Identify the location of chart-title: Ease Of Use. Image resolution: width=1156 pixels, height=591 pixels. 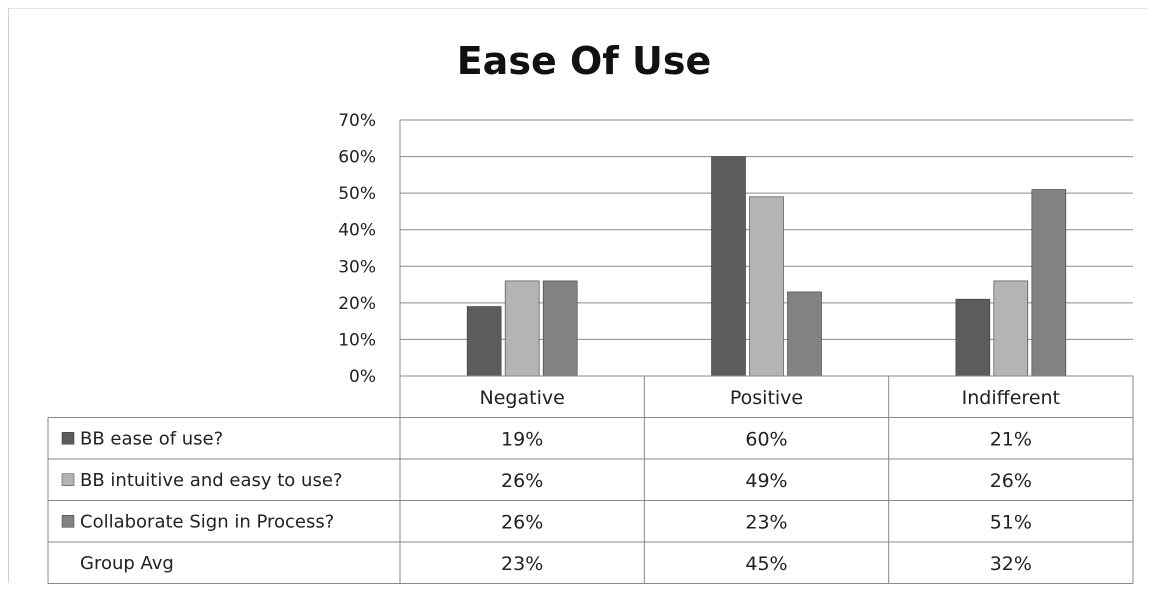
(584, 61).